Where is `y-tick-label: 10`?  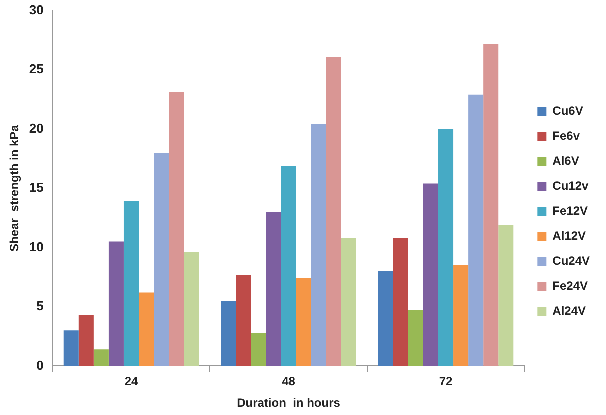
y-tick-label: 10 is located at coordinates (36, 246).